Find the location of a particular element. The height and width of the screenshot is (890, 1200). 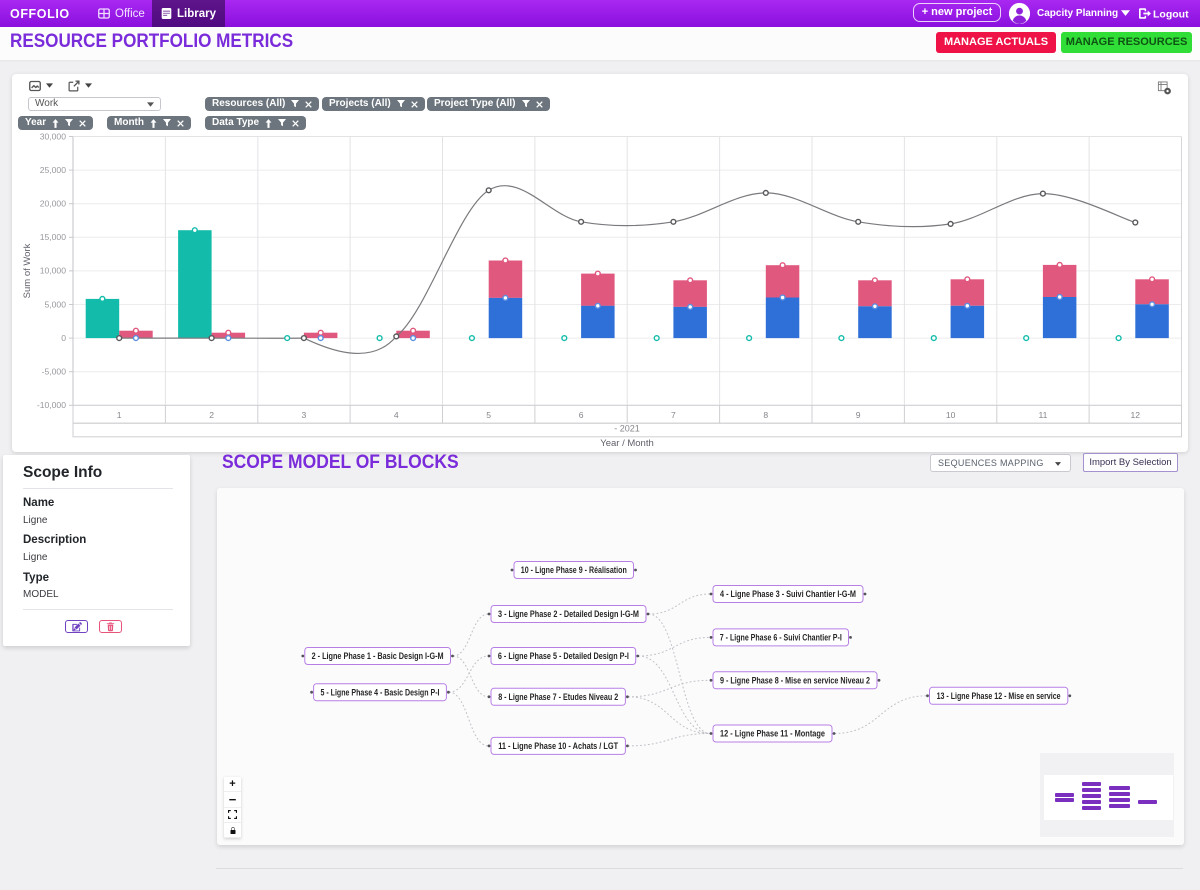

svg-text: 10,000 is located at coordinates (53, 271).